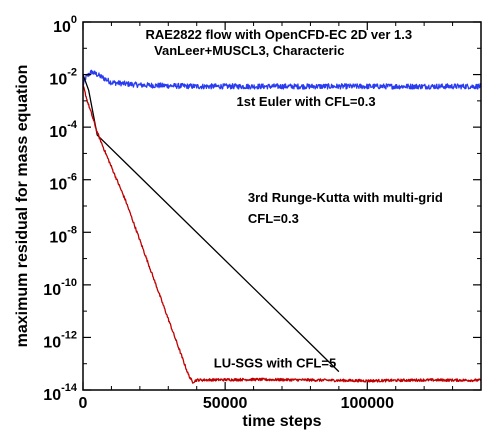 The height and width of the screenshot is (441, 500). I want to click on y-tick-exponent: -8, so click(72, 230).